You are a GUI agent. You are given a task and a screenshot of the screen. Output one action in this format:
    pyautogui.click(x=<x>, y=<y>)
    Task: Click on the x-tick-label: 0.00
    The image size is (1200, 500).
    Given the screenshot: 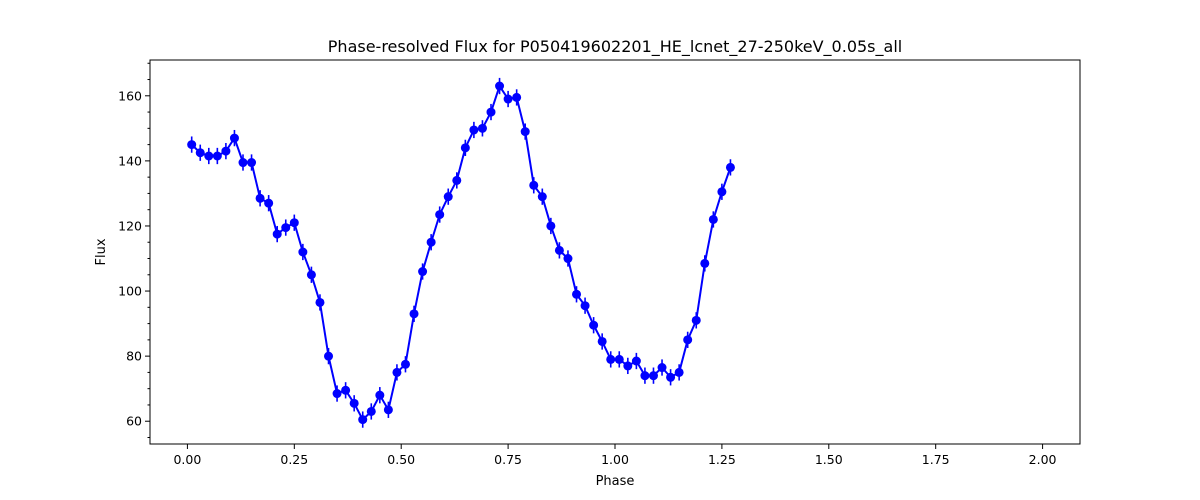 What is the action you would take?
    pyautogui.click(x=187, y=459)
    